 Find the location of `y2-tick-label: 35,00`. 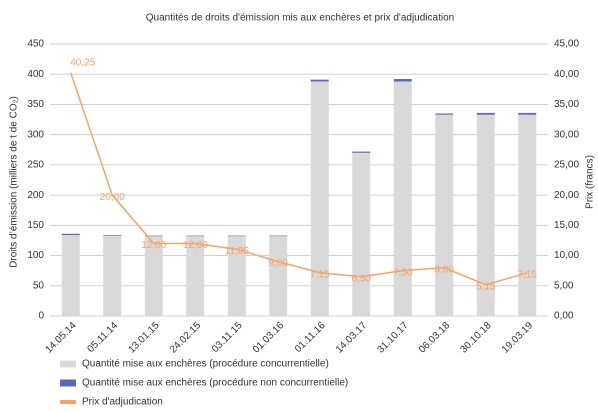

y2-tick-label: 35,00 is located at coordinates (566, 104).